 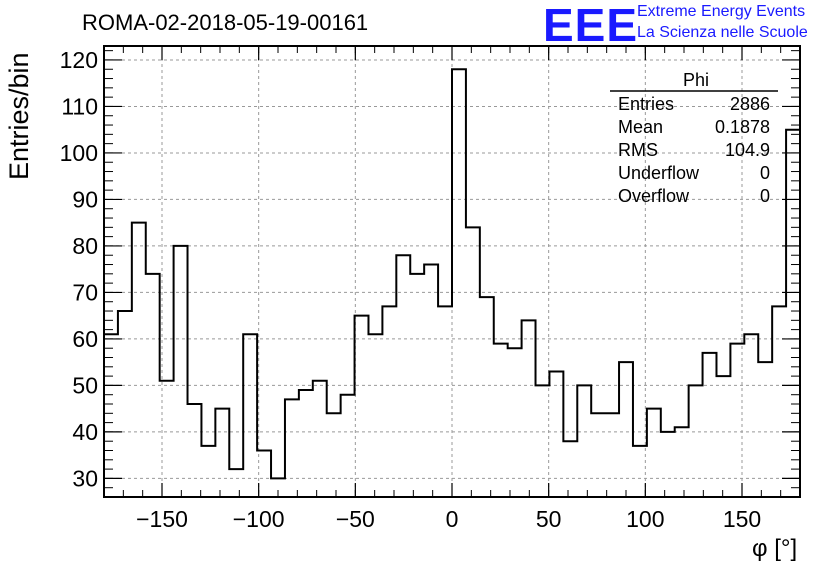 I want to click on y-tick-label: 90, so click(x=85, y=199).